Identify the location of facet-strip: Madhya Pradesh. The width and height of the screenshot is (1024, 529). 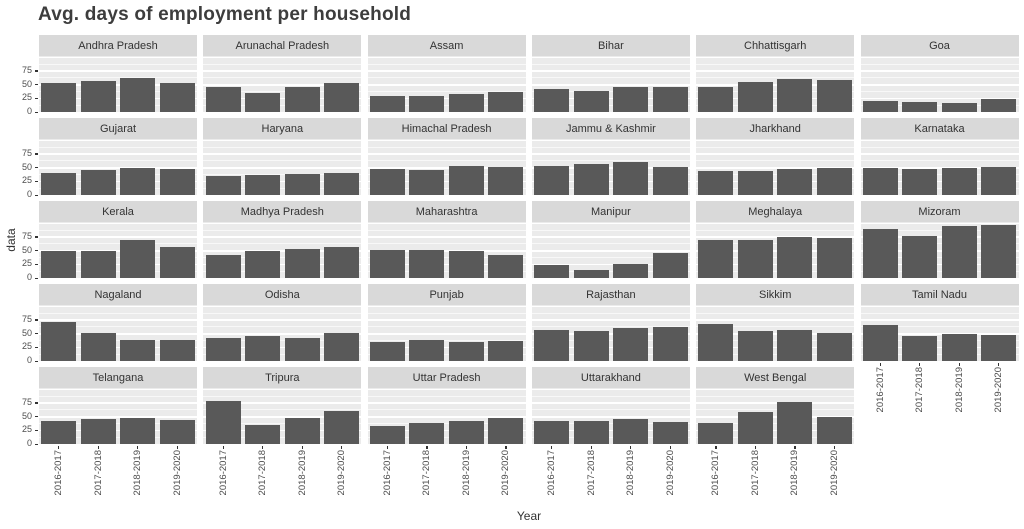
(282, 211).